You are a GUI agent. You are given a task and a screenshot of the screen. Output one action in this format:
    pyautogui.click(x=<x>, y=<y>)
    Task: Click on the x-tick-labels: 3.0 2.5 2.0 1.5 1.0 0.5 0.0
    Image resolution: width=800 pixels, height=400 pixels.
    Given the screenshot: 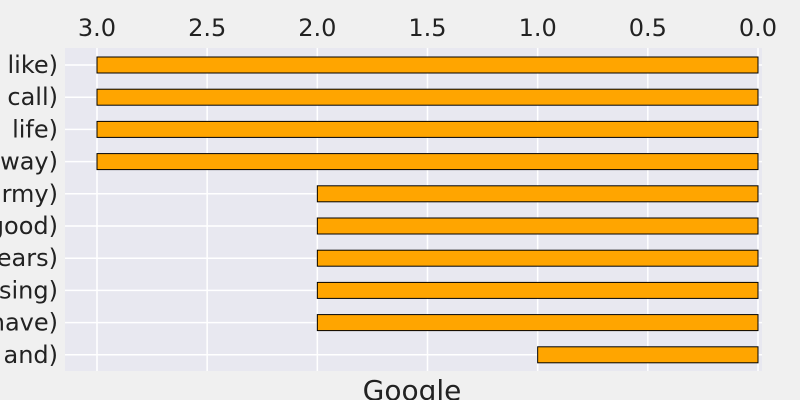 What is the action you would take?
    pyautogui.click(x=427, y=28)
    